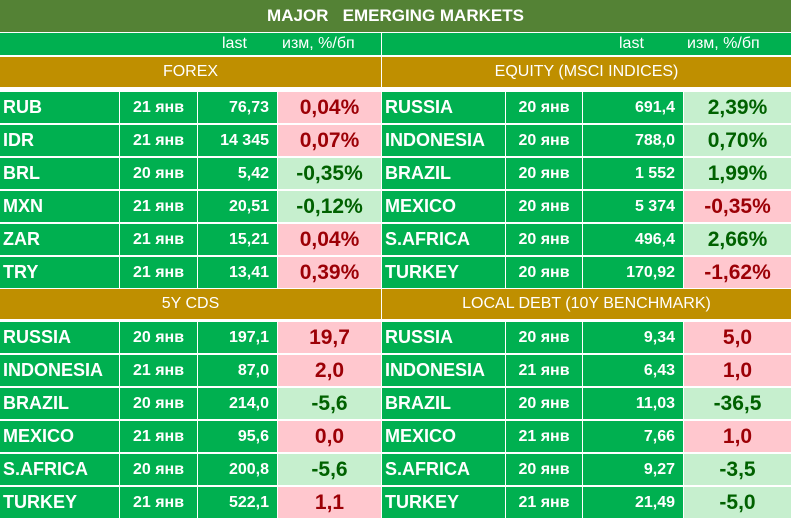  What do you see at coordinates (633, 436) in the screenshot?
I see `row-last: 7,66` at bounding box center [633, 436].